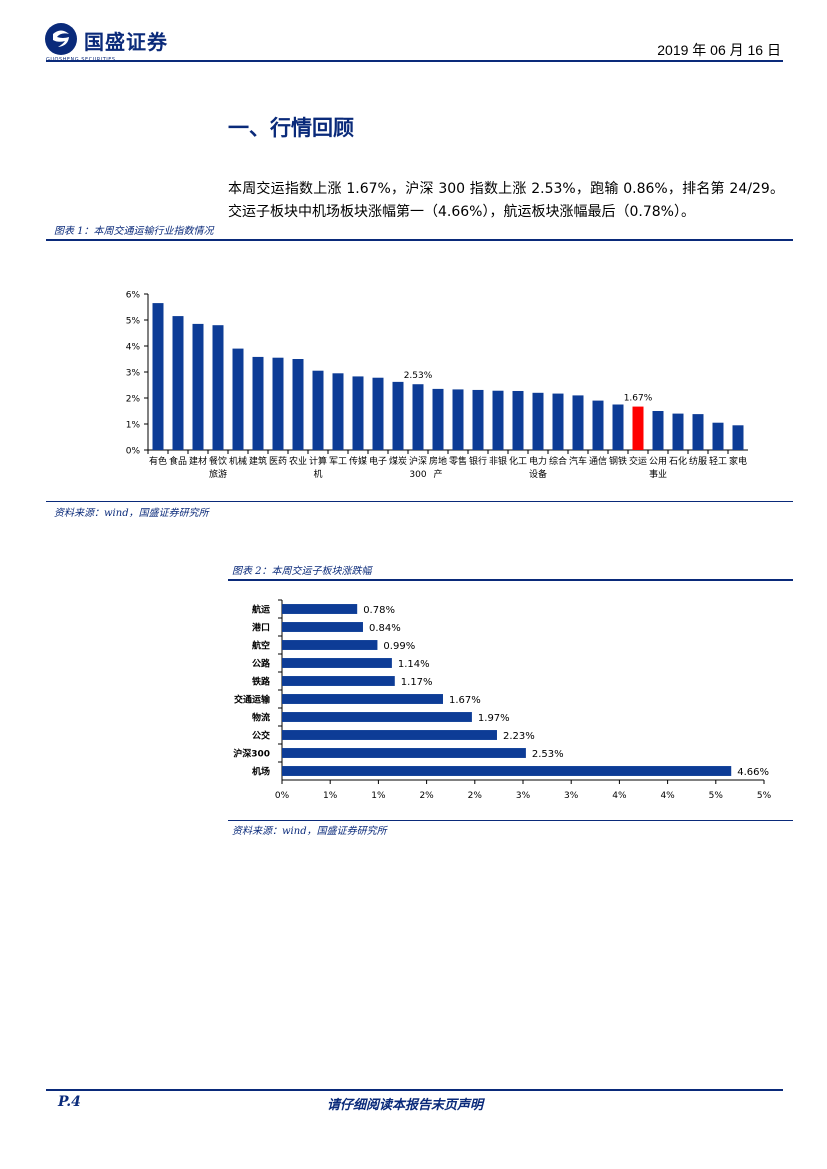 Image resolution: width=827 pixels, height=1169 pixels. Describe the element at coordinates (69, 1102) in the screenshot. I see `page-number: P.4` at that location.